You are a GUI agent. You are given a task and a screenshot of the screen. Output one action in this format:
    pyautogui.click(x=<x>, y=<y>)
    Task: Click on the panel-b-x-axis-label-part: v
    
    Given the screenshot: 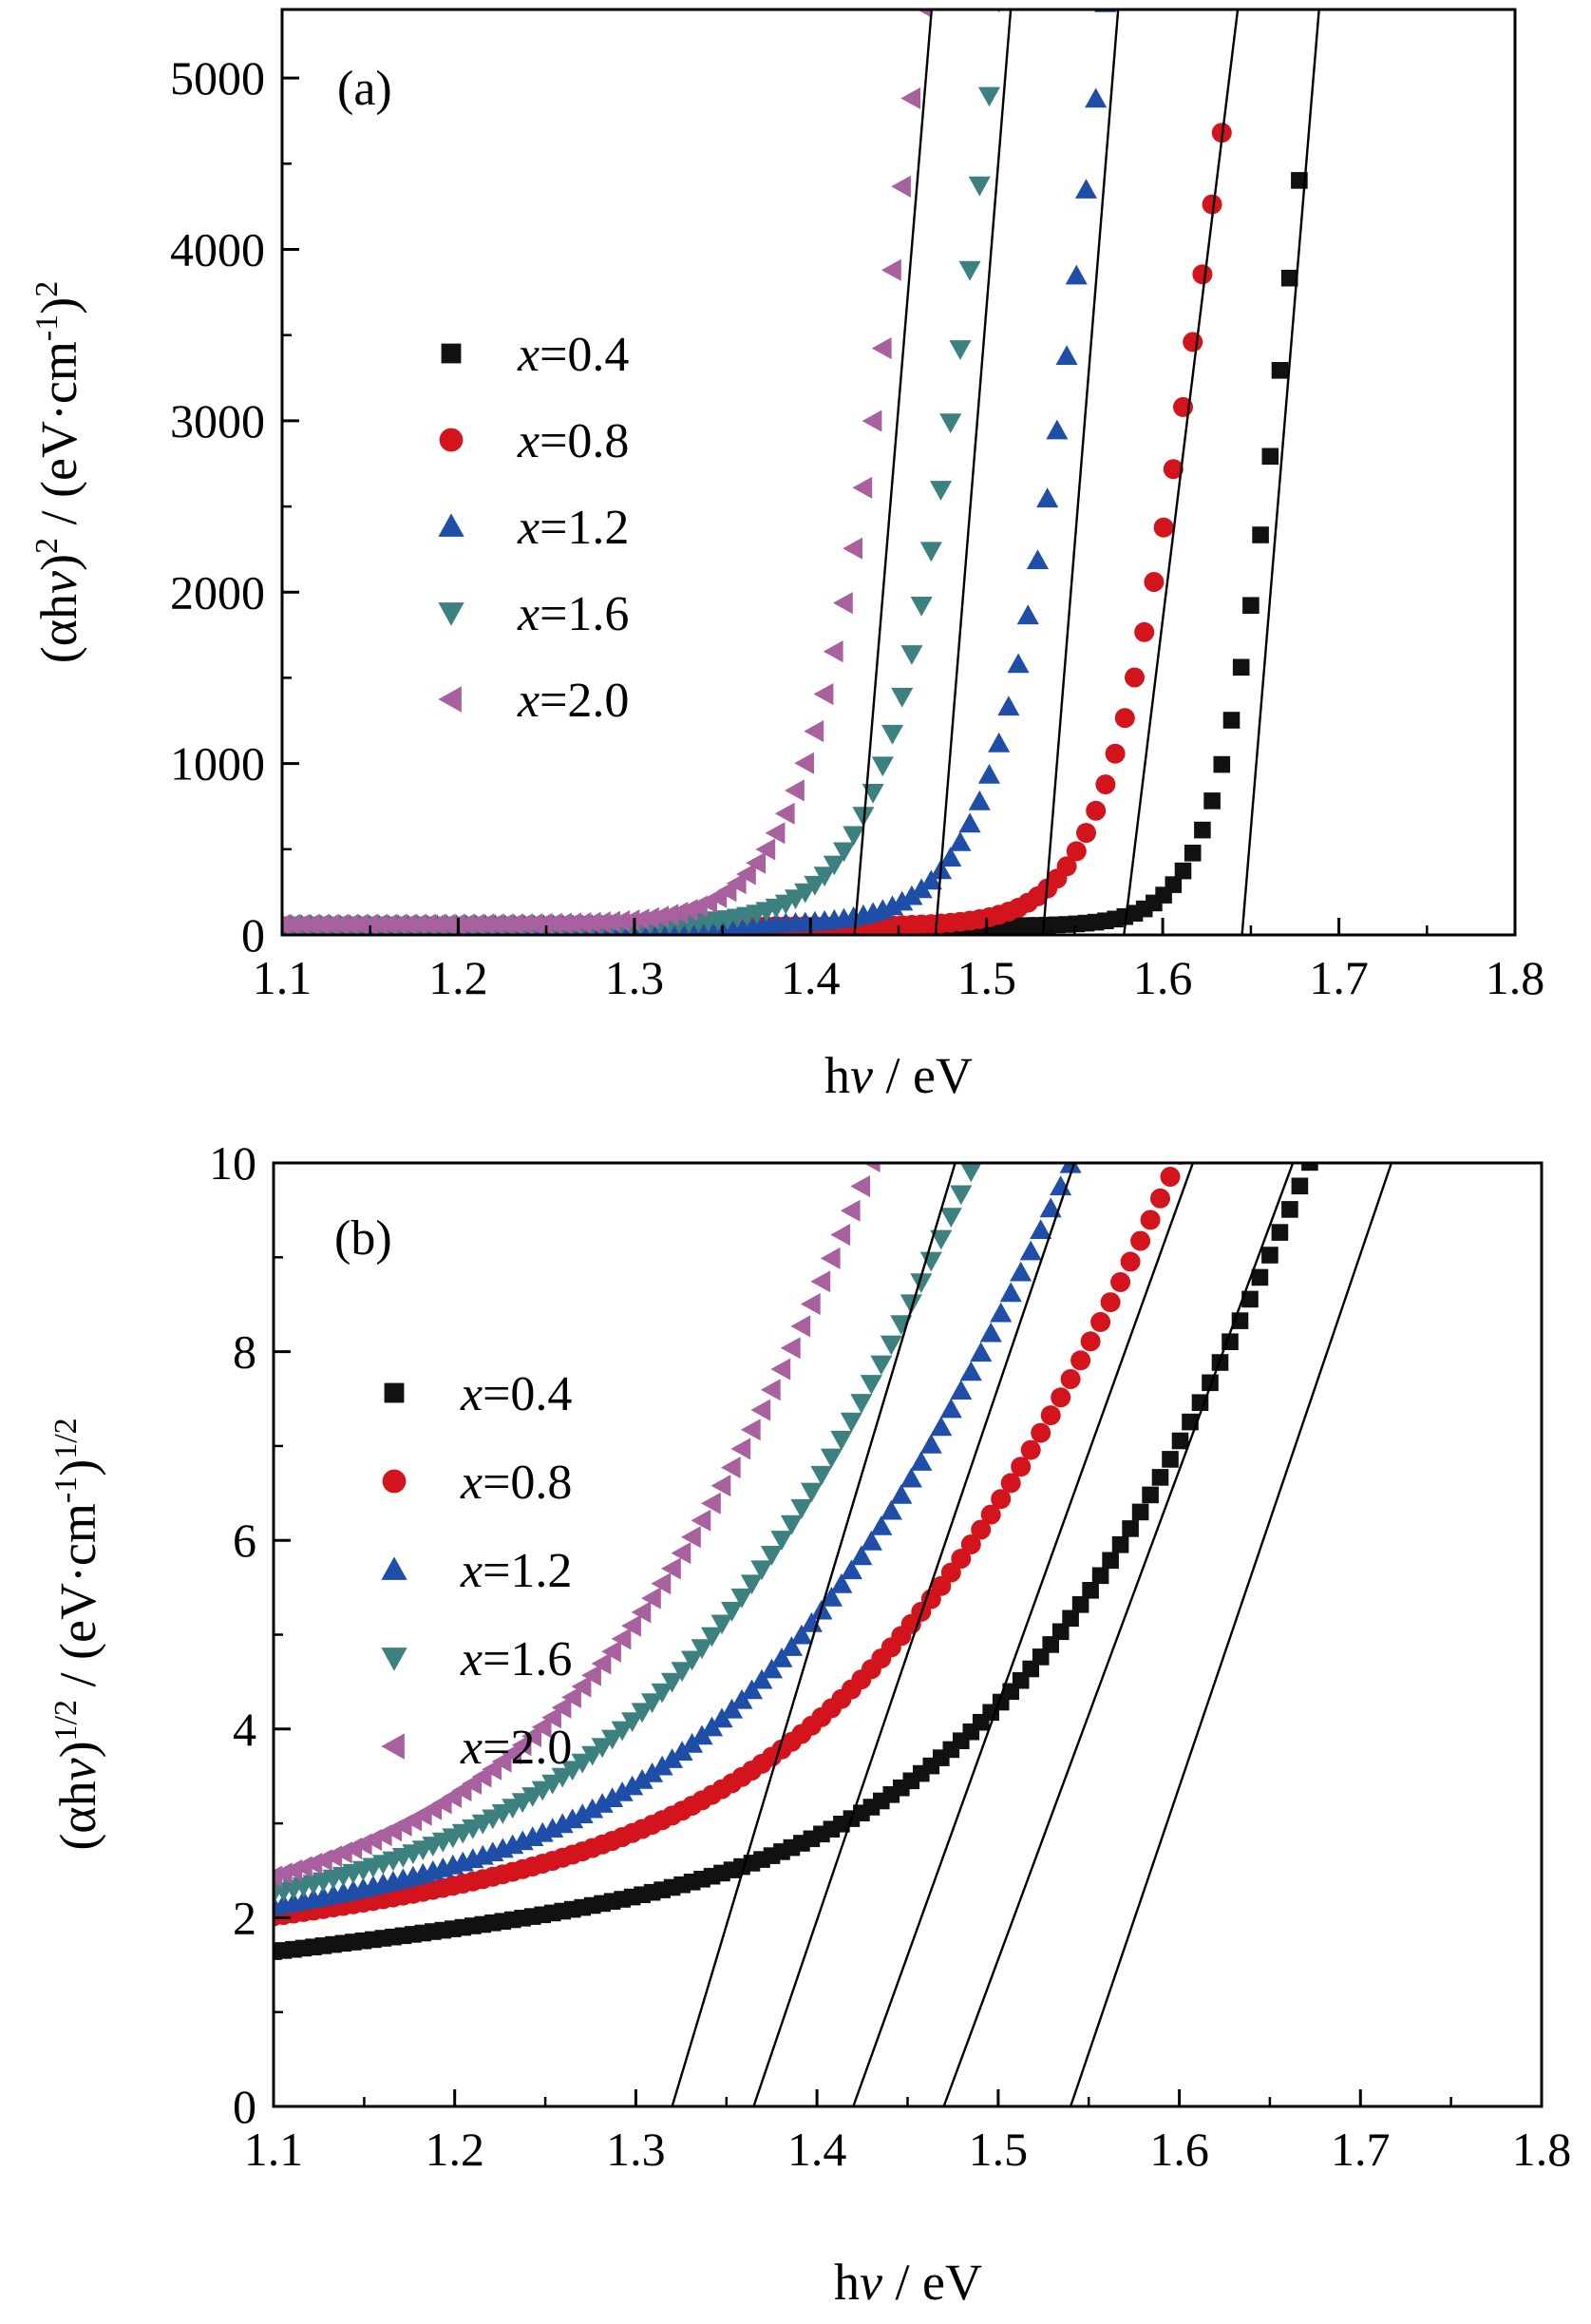 What is the action you would take?
    pyautogui.click(x=871, y=2282)
    